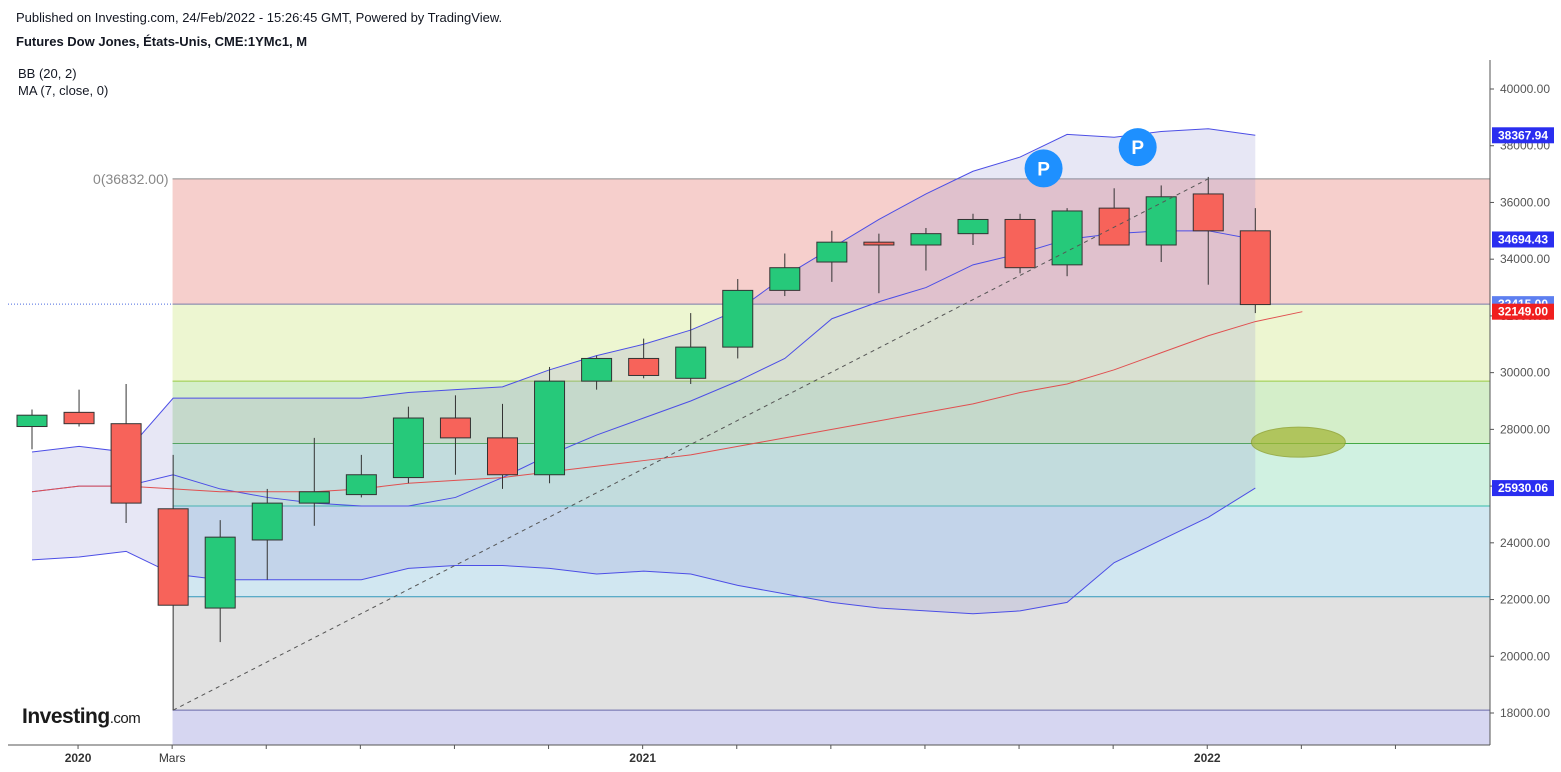  Describe the element at coordinates (1298, 442) in the screenshot. I see `highlight-ellipse` at that location.